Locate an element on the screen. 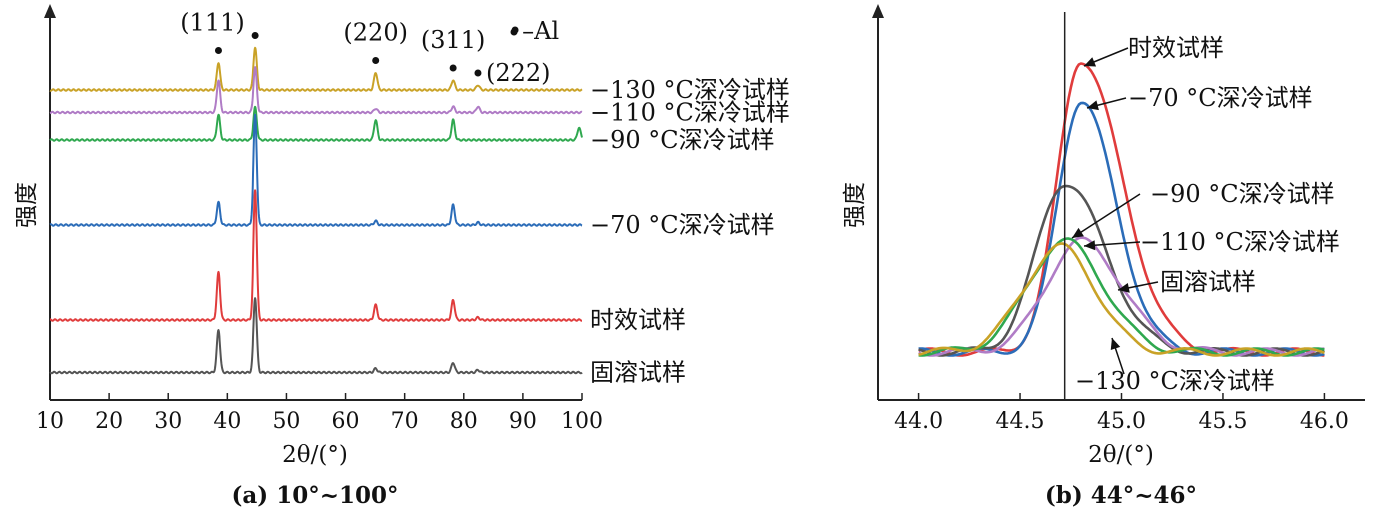 The height and width of the screenshot is (519, 1373). panel-a-x-tick-label: 30 is located at coordinates (168, 421).